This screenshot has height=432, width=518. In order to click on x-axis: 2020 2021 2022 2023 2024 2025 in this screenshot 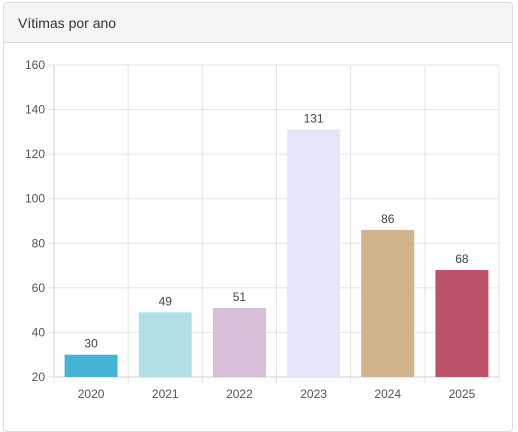, I will do `click(277, 394)`.